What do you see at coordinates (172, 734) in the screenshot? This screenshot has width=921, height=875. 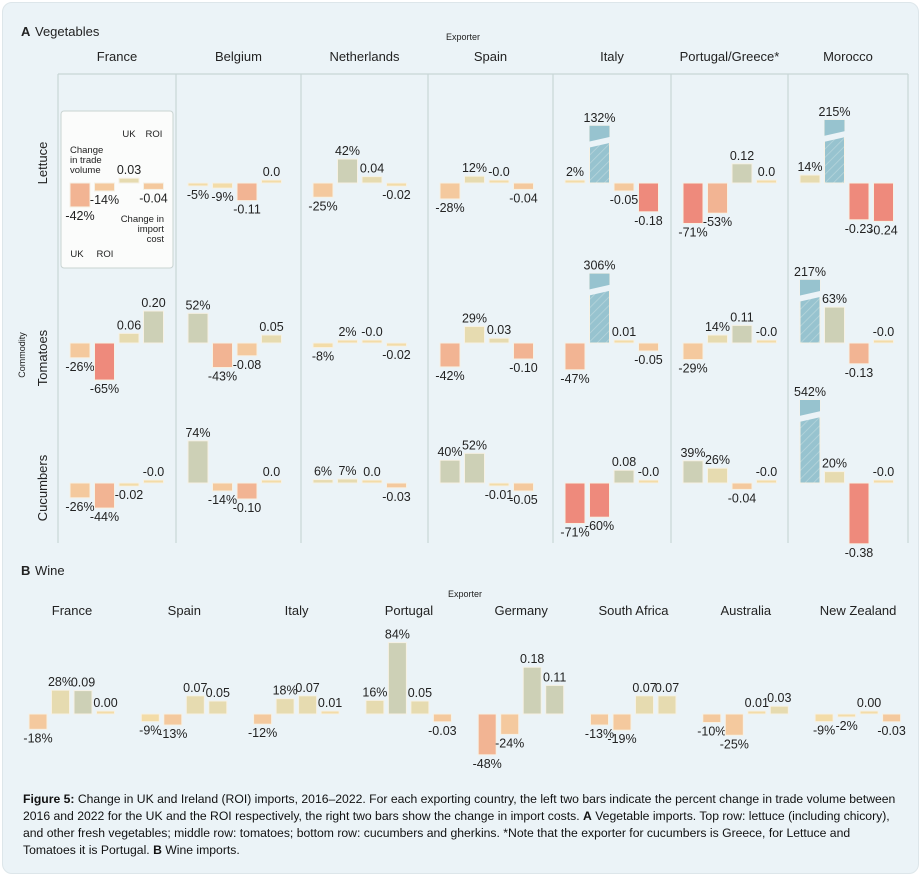 I see `data-label: -13%` at bounding box center [172, 734].